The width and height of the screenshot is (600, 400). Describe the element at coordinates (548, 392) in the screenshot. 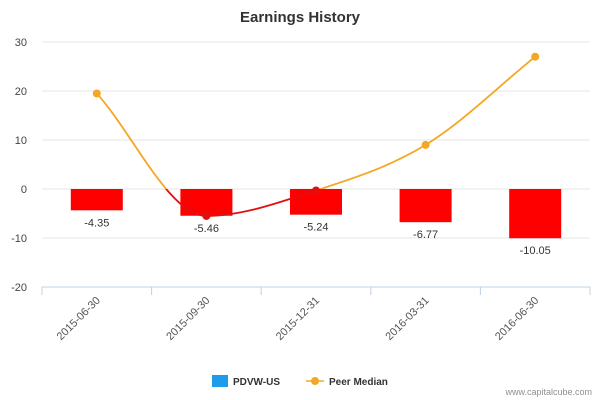

I see `credit-text: www.capitalcube.com` at that location.